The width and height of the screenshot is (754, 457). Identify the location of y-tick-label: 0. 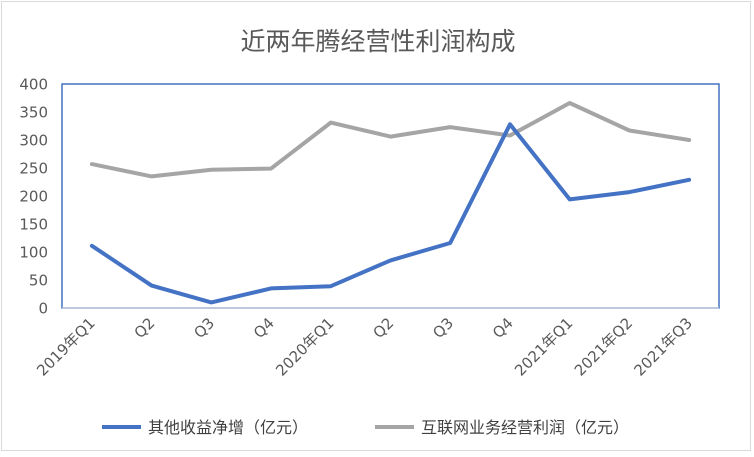
(43, 309).